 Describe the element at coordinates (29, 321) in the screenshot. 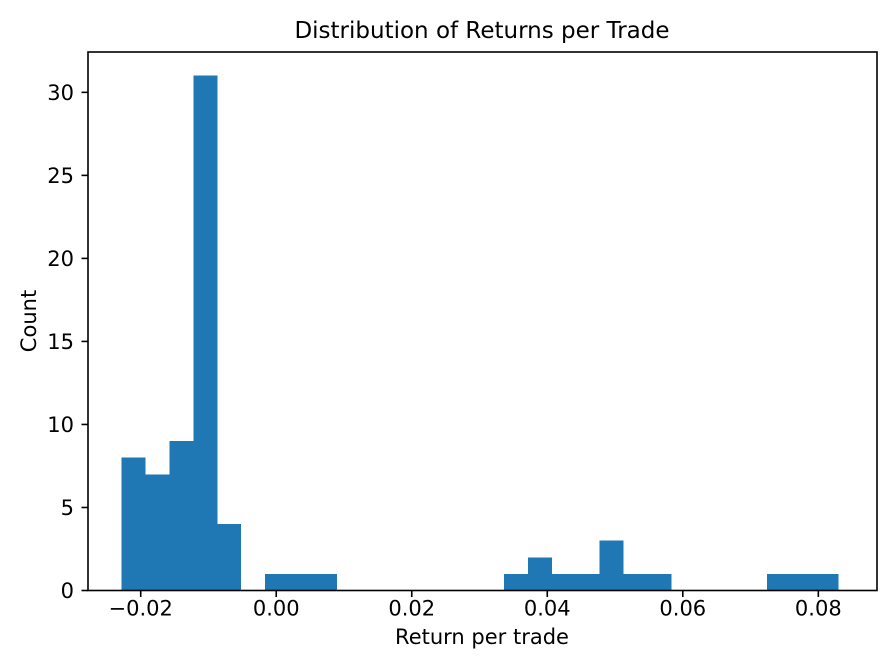

I see `y-axis-label: Count` at that location.